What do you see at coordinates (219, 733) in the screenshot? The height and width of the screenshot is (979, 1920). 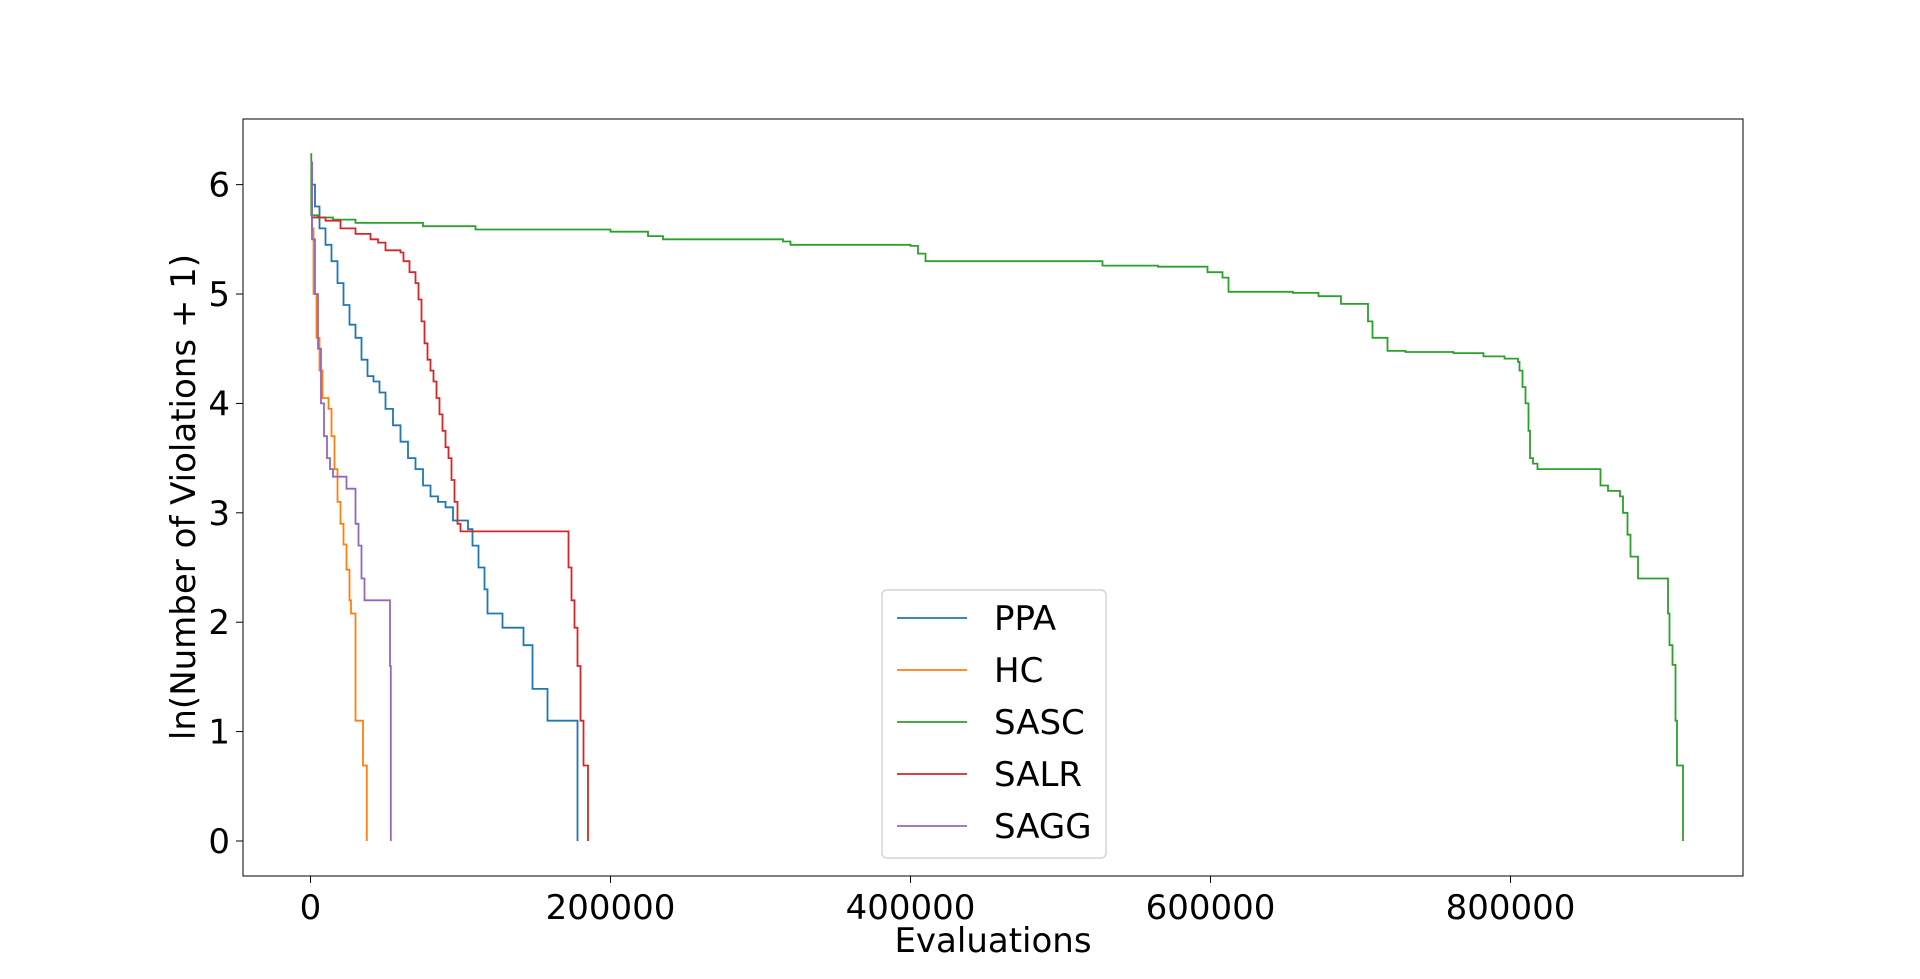 I see `y-tick-label: 1` at bounding box center [219, 733].